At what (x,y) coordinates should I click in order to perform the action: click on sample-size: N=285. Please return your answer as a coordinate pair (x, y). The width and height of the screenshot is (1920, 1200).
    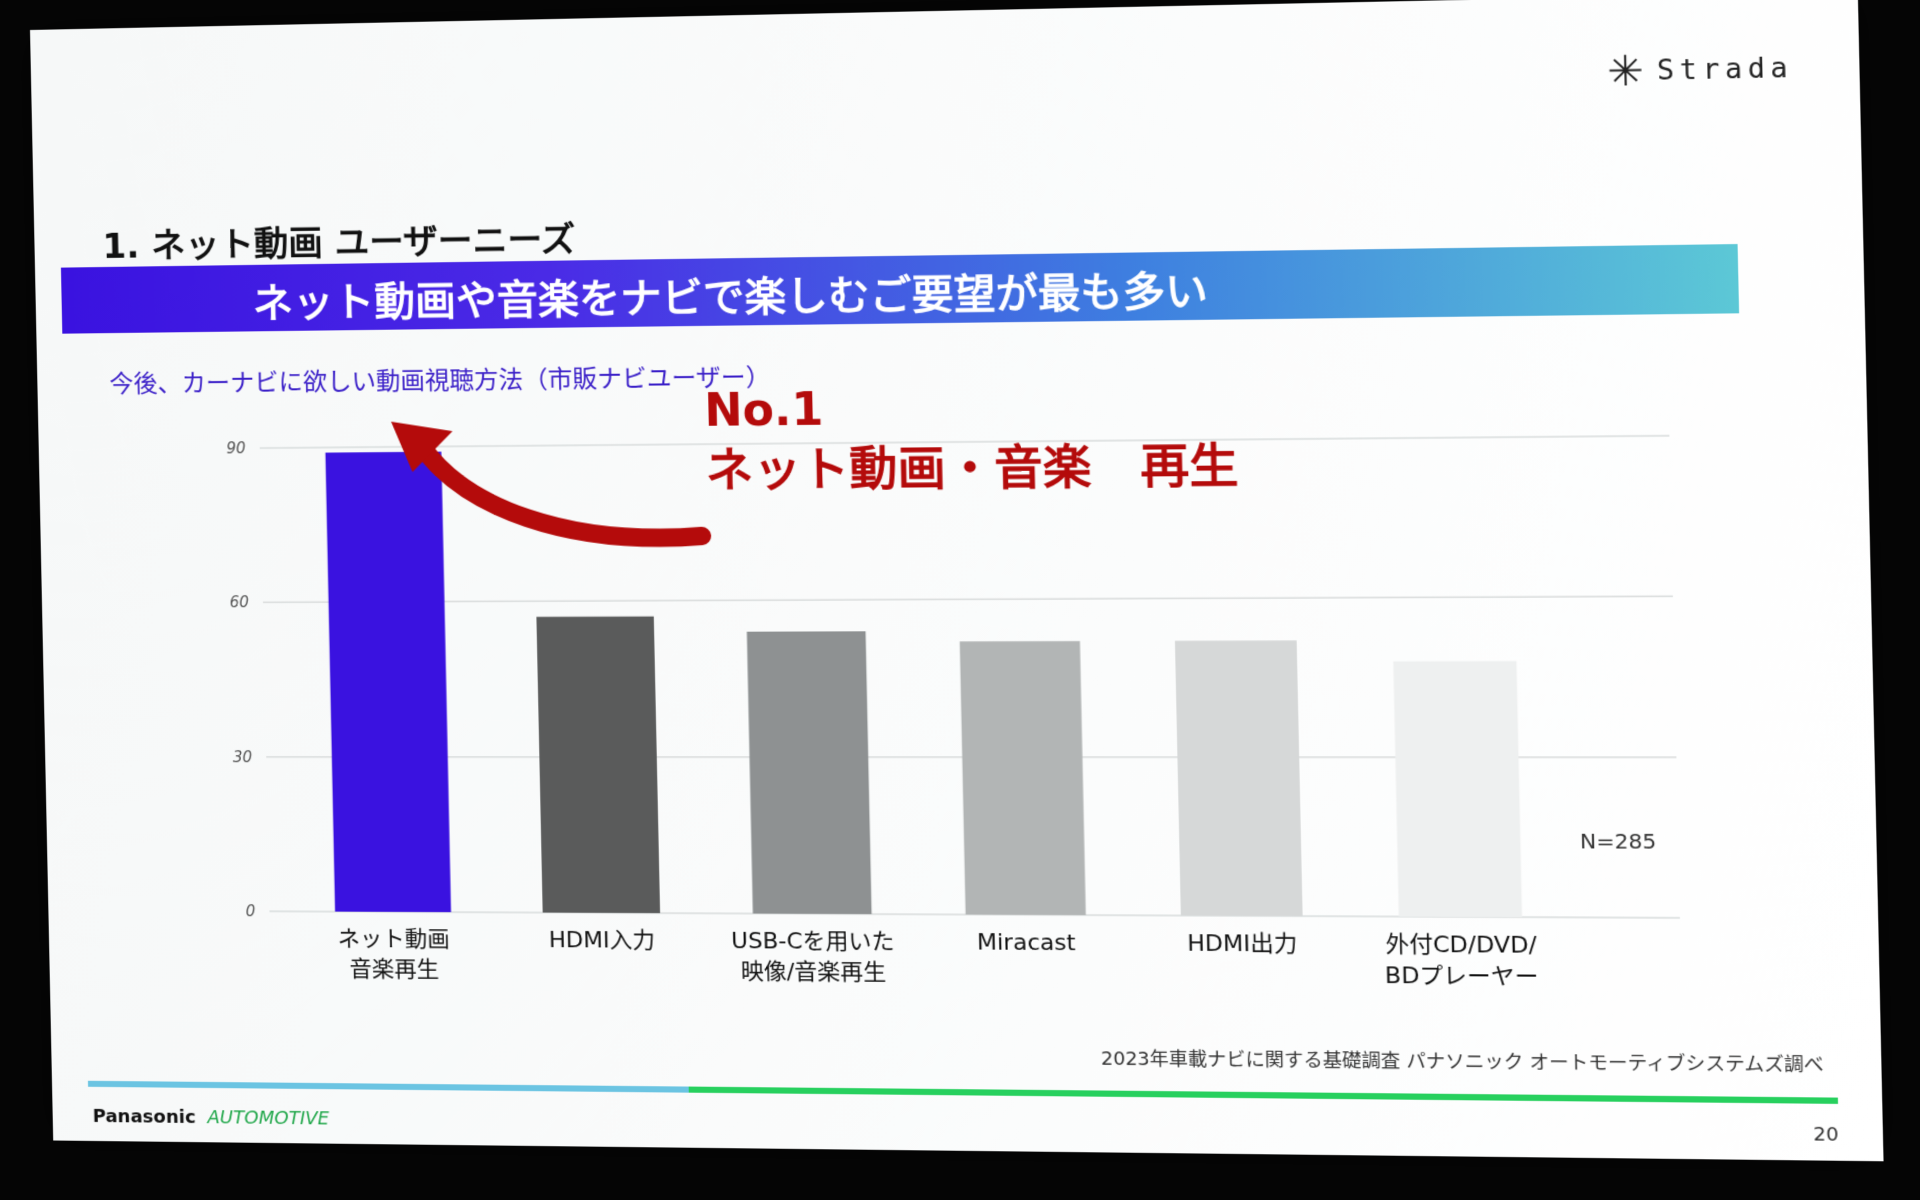
    Looking at the image, I should click on (1618, 841).